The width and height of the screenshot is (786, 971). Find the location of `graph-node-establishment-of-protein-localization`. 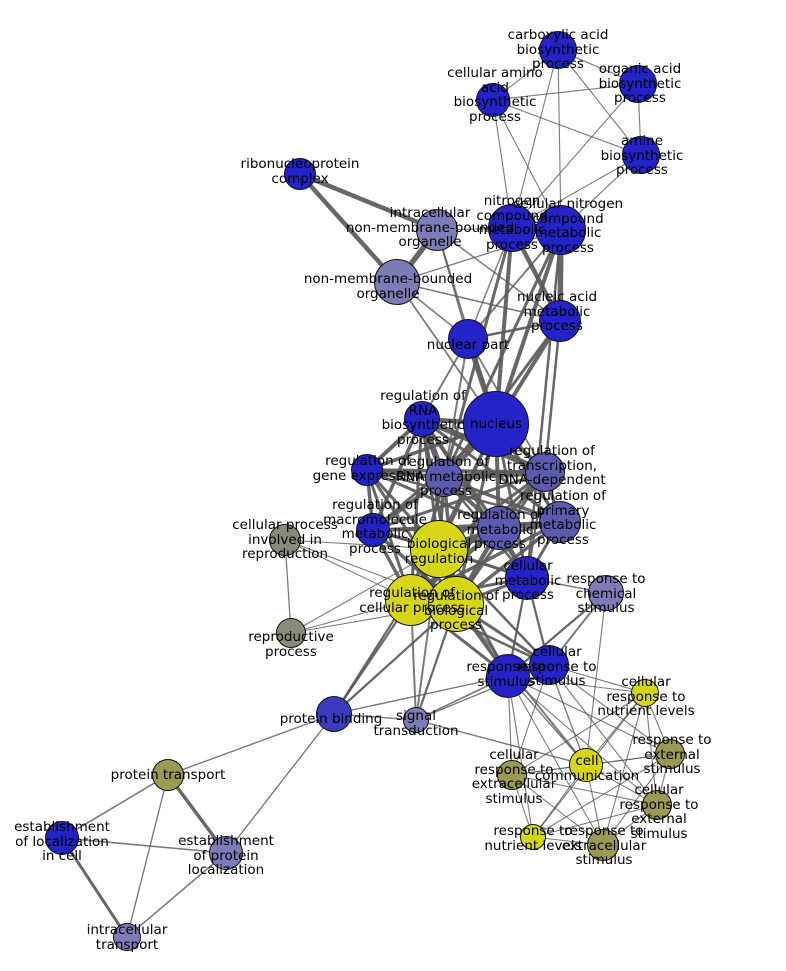

graph-node-establishment-of-protein-localization is located at coordinates (226, 853).